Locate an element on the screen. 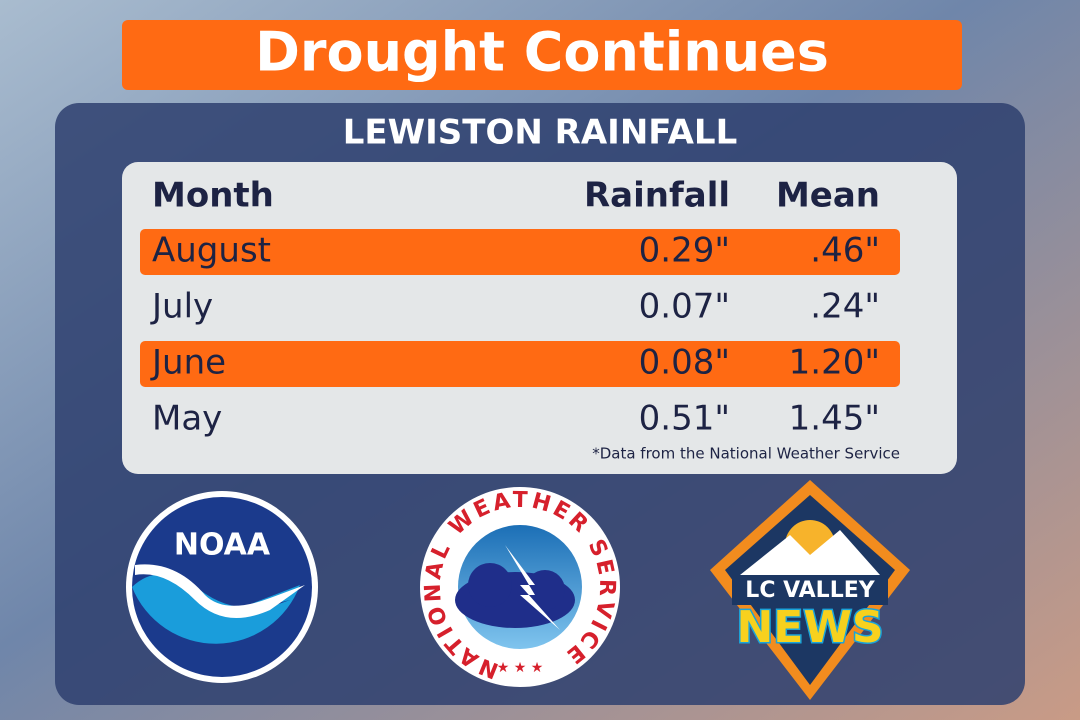  noaa-text: NOAA is located at coordinates (222, 545).